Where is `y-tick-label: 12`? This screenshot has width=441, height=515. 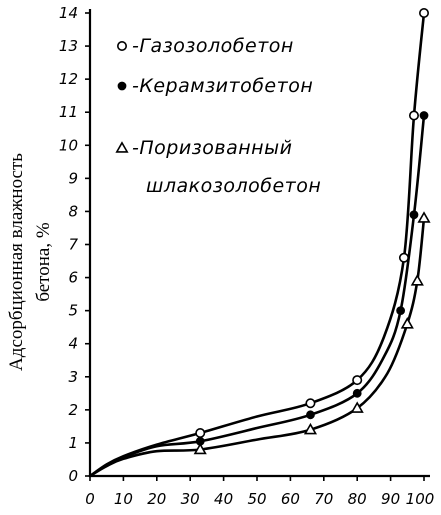 y-tick-label: 12 is located at coordinates (68, 79).